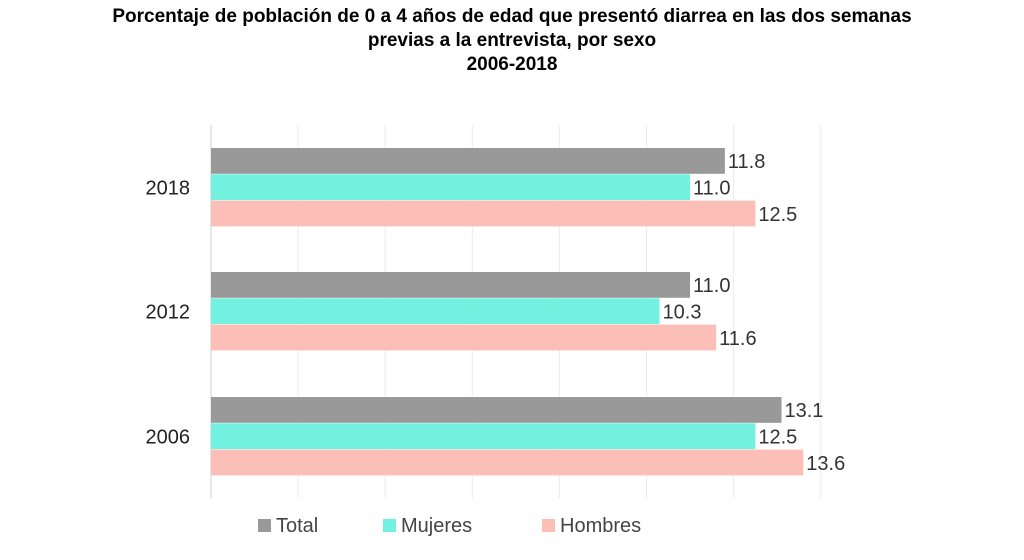 This screenshot has height=560, width=1024. Describe the element at coordinates (737, 339) in the screenshot. I see `data-label: 11.6` at that location.